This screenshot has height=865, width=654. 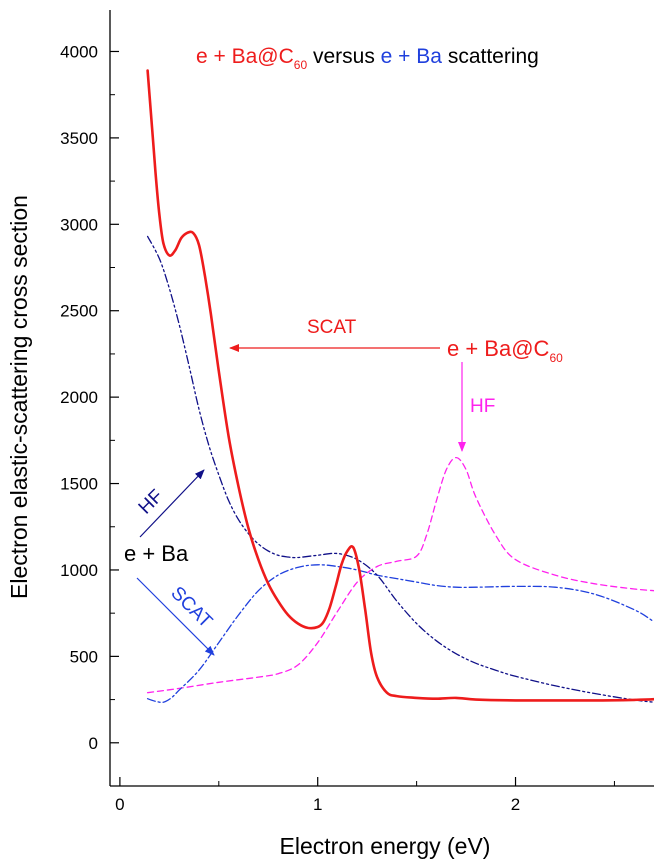 I want to click on y-tick-label-3: 1500, so click(x=79, y=484).